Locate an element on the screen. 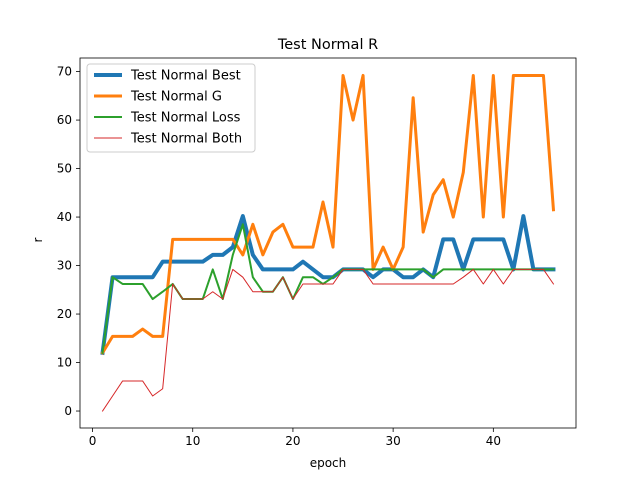  x-tick-label: 10 is located at coordinates (192, 441).